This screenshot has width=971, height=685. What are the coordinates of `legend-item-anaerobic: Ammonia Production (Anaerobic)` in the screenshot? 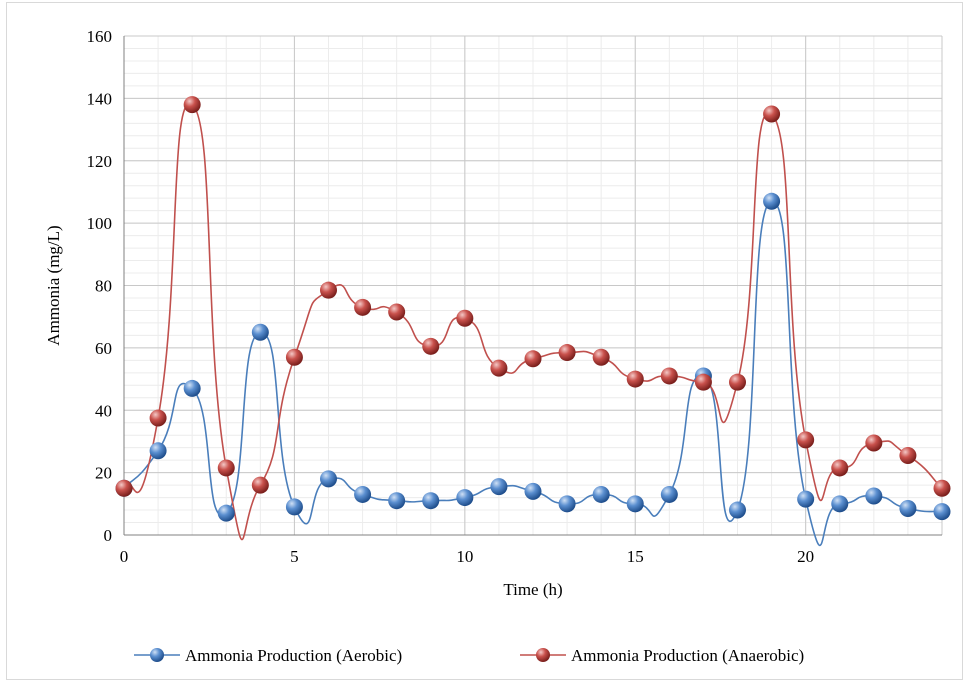 It's located at (662, 655).